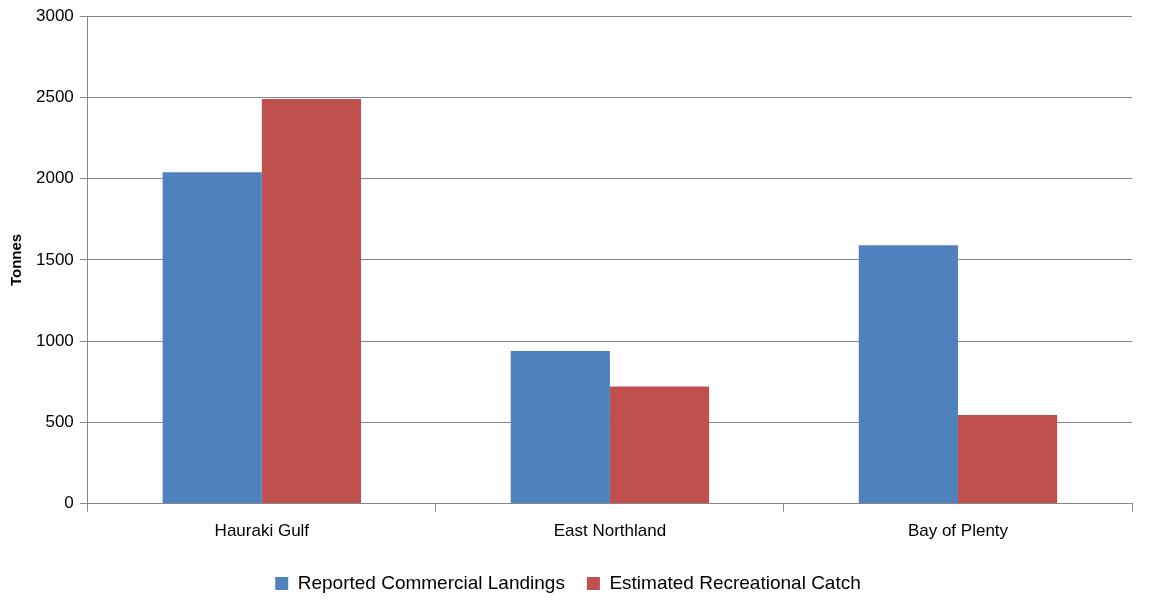 The height and width of the screenshot is (615, 1162). I want to click on y-tick-label: 2500, so click(54, 97).